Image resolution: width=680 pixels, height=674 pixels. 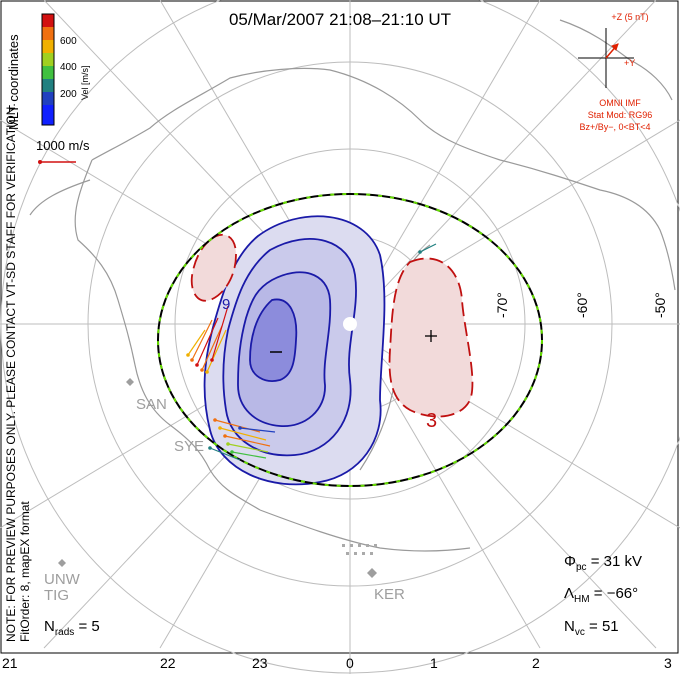 What do you see at coordinates (89, 626) in the screenshot?
I see `n-rads-value: = 5` at bounding box center [89, 626].